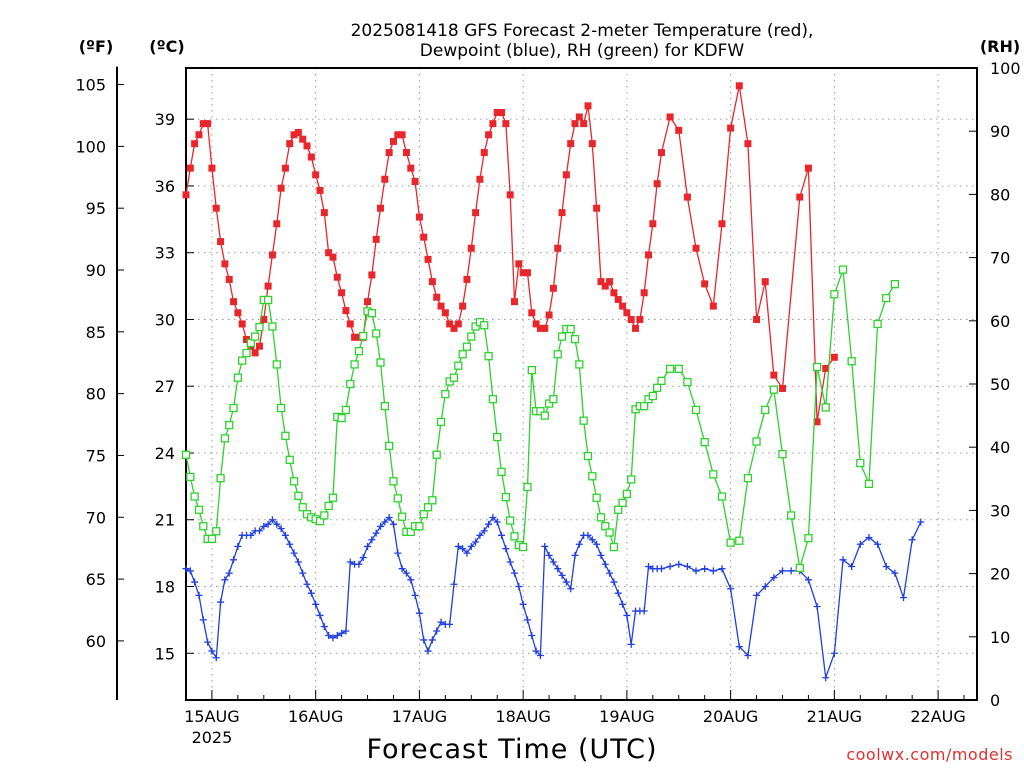 This screenshot has width=1024, height=768. Describe the element at coordinates (90, 85) in the screenshot. I see `fahrenheit-tick-label: 105` at that location.